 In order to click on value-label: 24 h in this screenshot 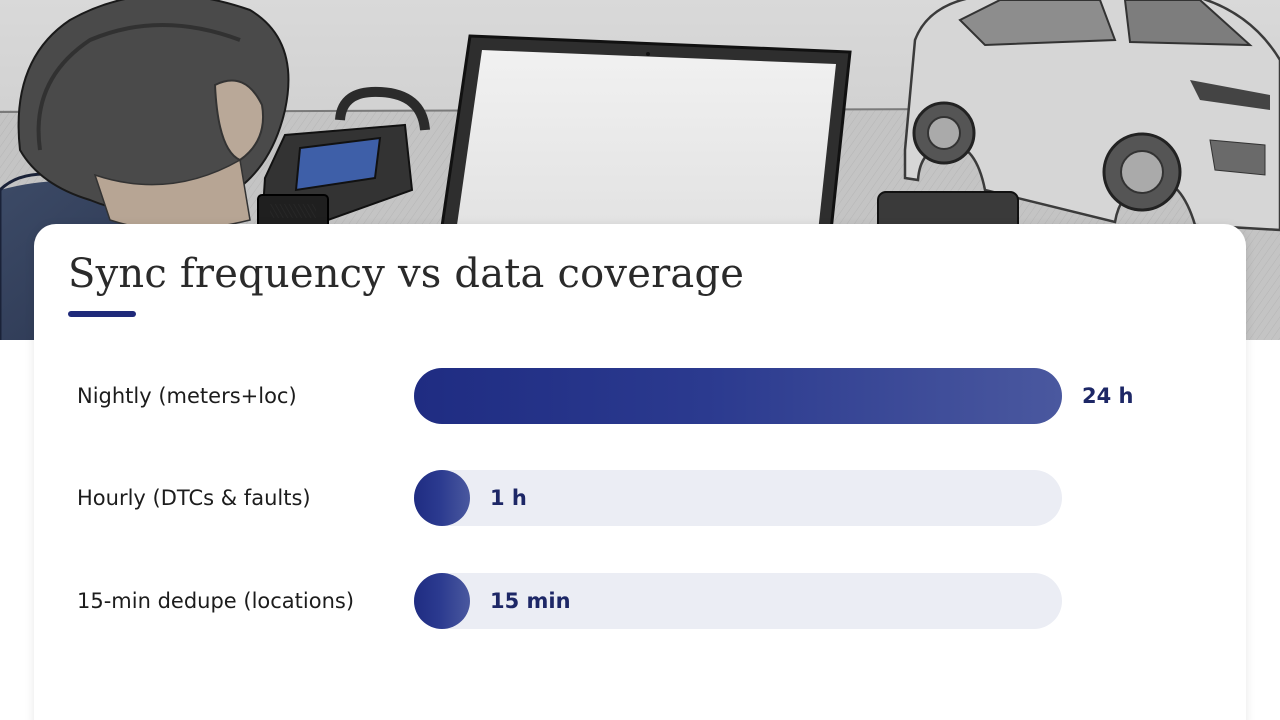, I will do `click(1108, 396)`.